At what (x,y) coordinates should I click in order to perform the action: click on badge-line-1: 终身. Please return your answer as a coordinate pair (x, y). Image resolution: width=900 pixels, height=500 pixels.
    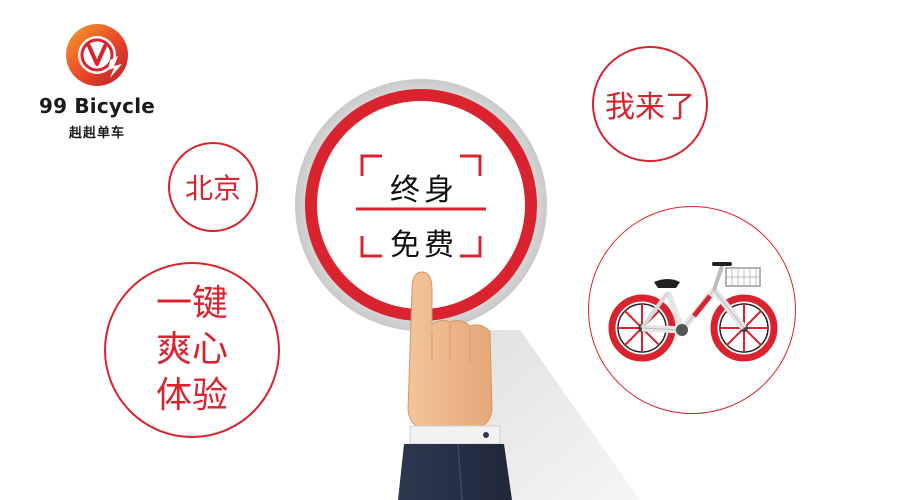
    Looking at the image, I should click on (424, 190).